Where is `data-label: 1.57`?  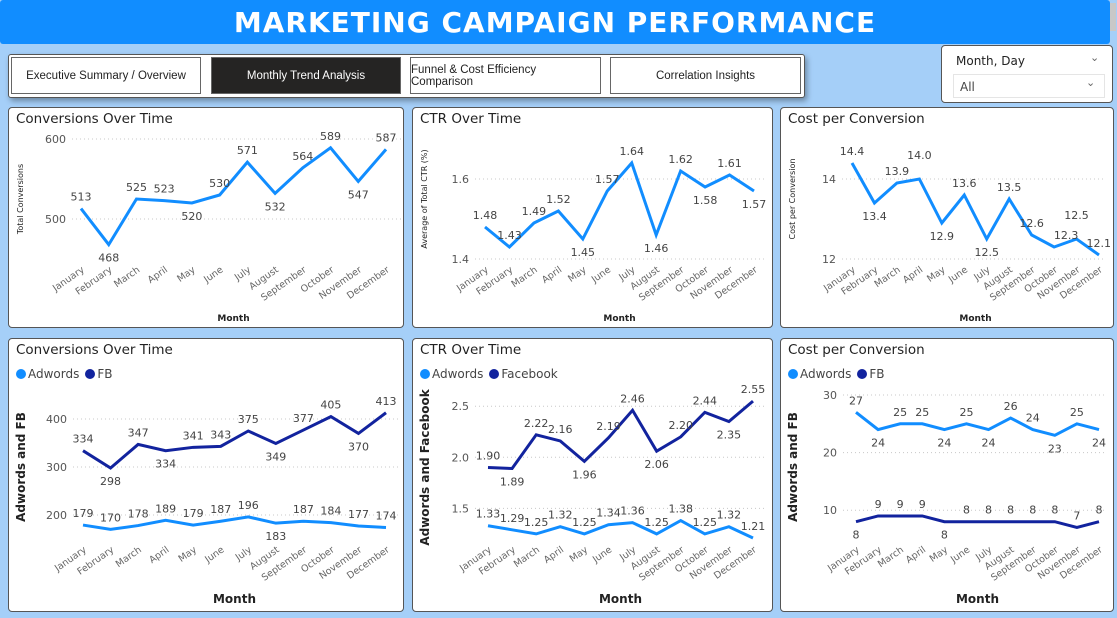
data-label: 1.57 is located at coordinates (754, 204).